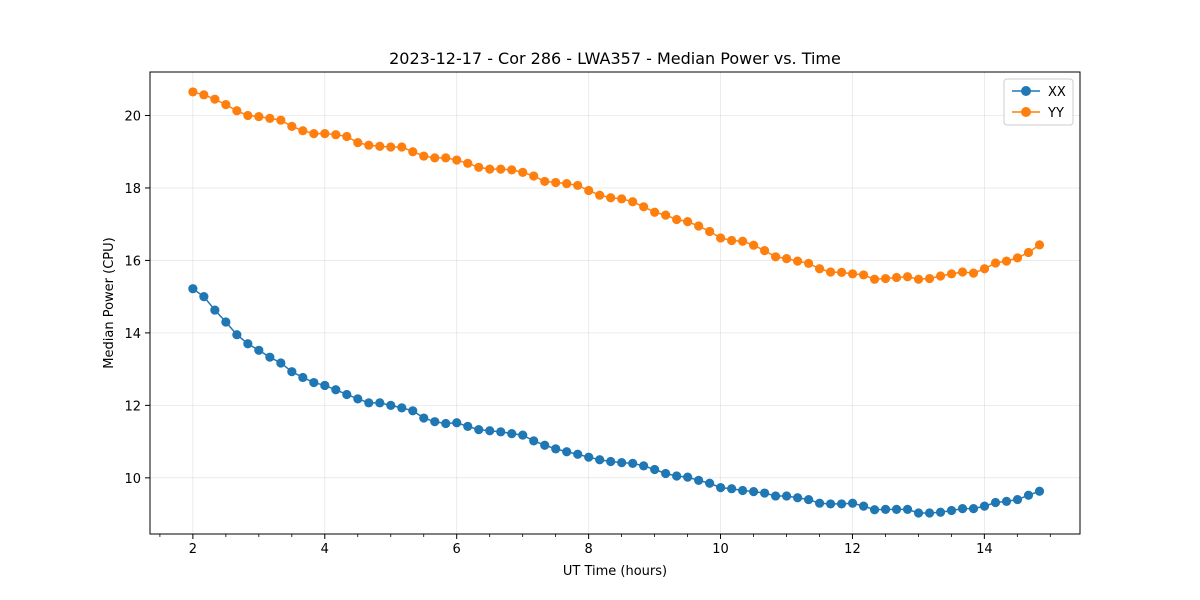 The width and height of the screenshot is (1200, 600). Describe the element at coordinates (132, 479) in the screenshot. I see `y-tick-label: 10` at that location.